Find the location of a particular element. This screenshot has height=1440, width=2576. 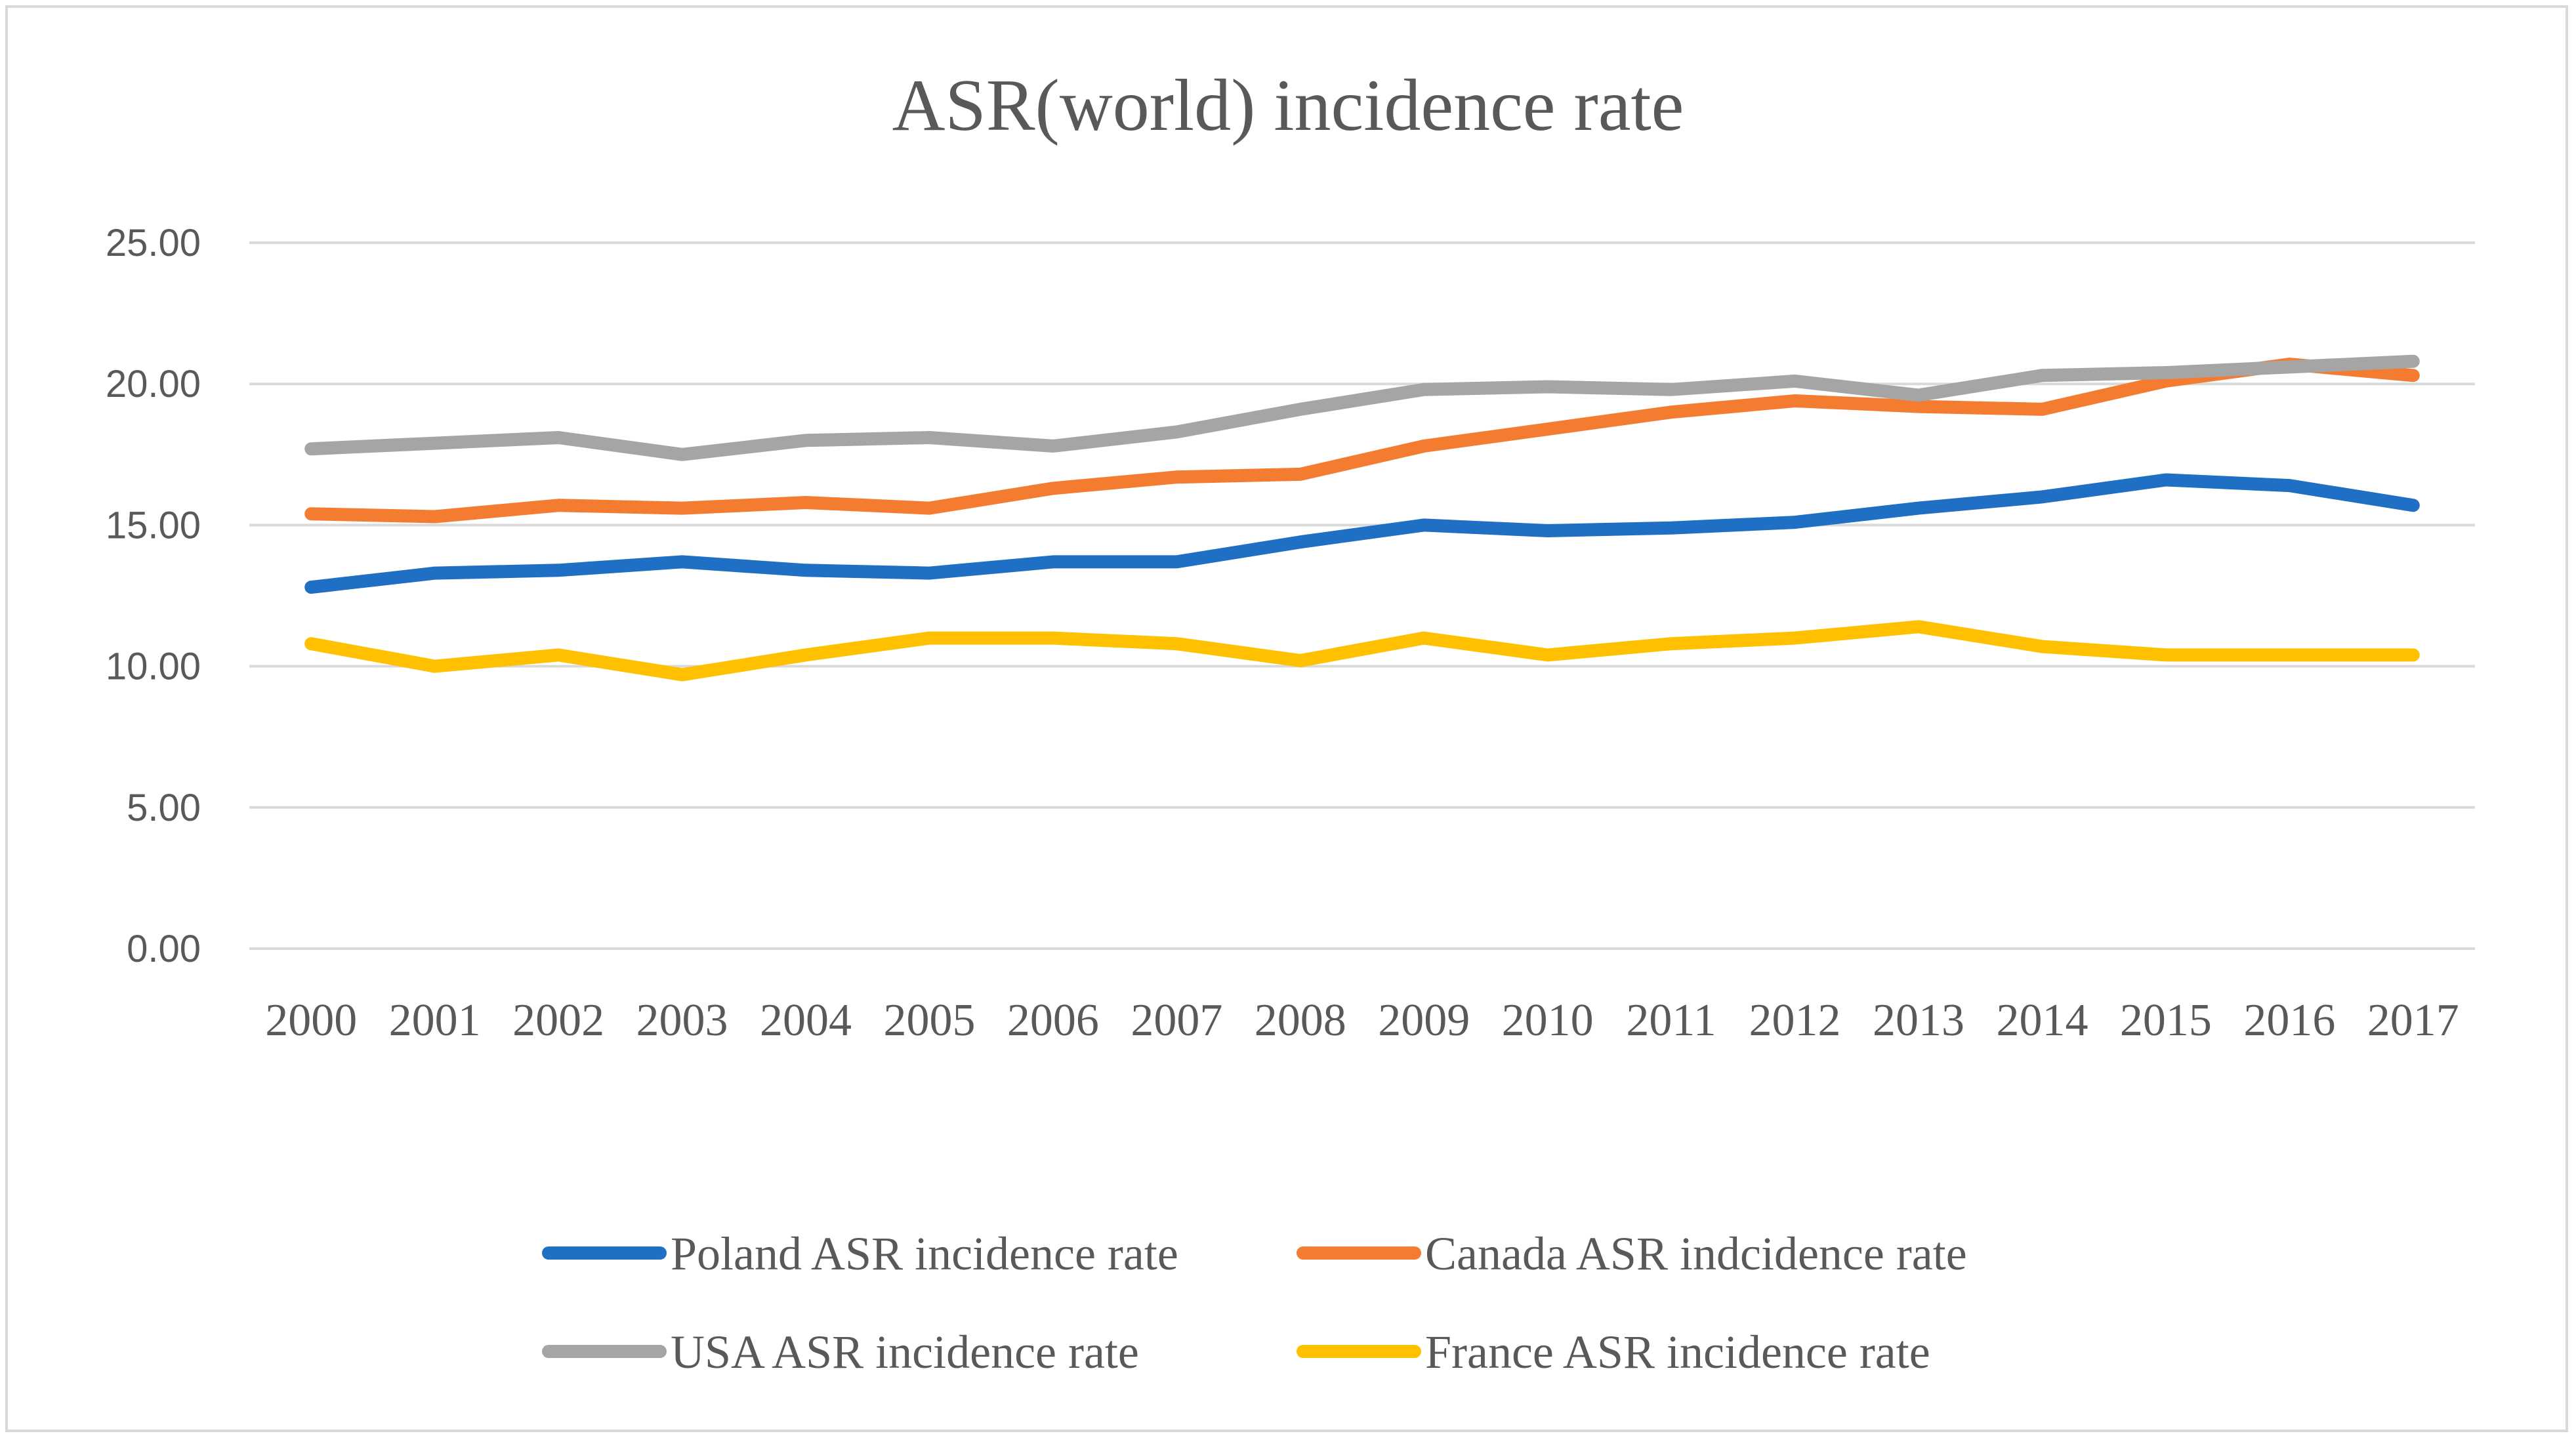

y-axis-ticks: 0.00 5.00 10.00 15.00 20.00 25.00 is located at coordinates (153, 596).